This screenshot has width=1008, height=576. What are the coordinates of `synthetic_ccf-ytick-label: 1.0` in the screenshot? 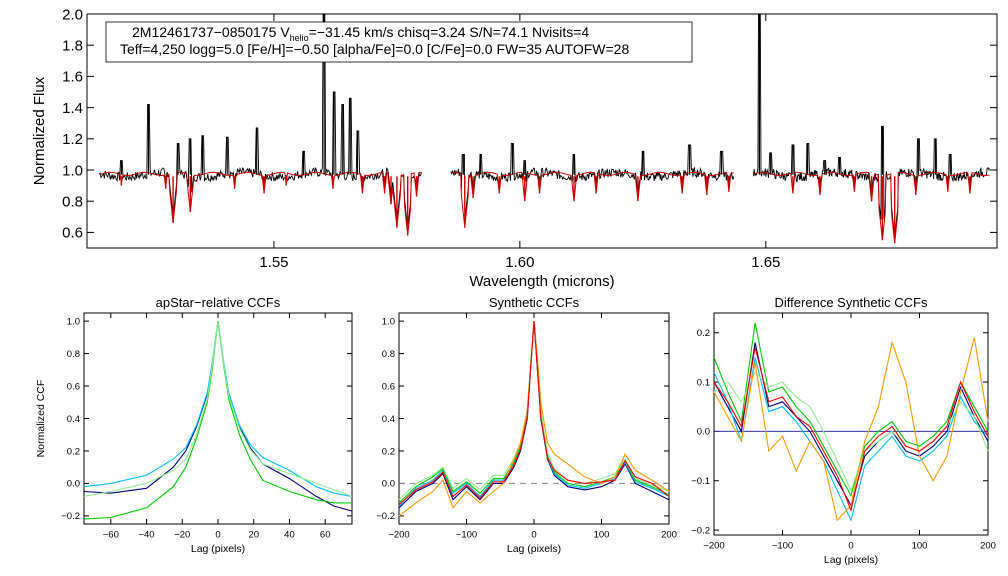 It's located at (388, 321).